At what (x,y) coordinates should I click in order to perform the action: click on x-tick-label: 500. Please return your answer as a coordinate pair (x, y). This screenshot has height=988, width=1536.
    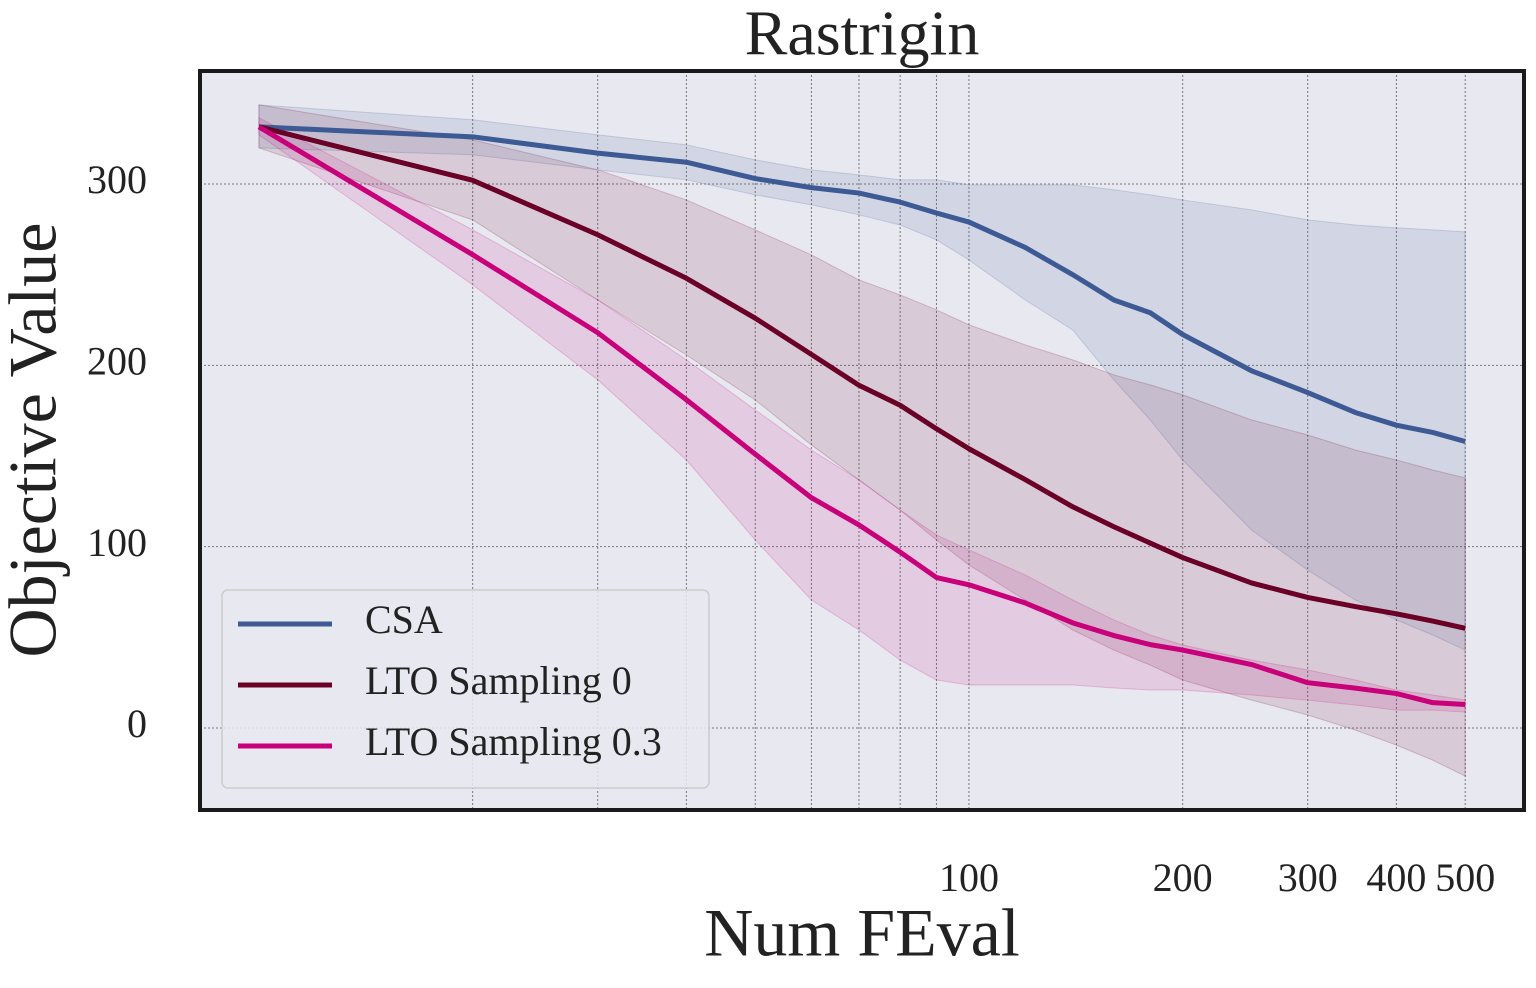
    Looking at the image, I should click on (1465, 877).